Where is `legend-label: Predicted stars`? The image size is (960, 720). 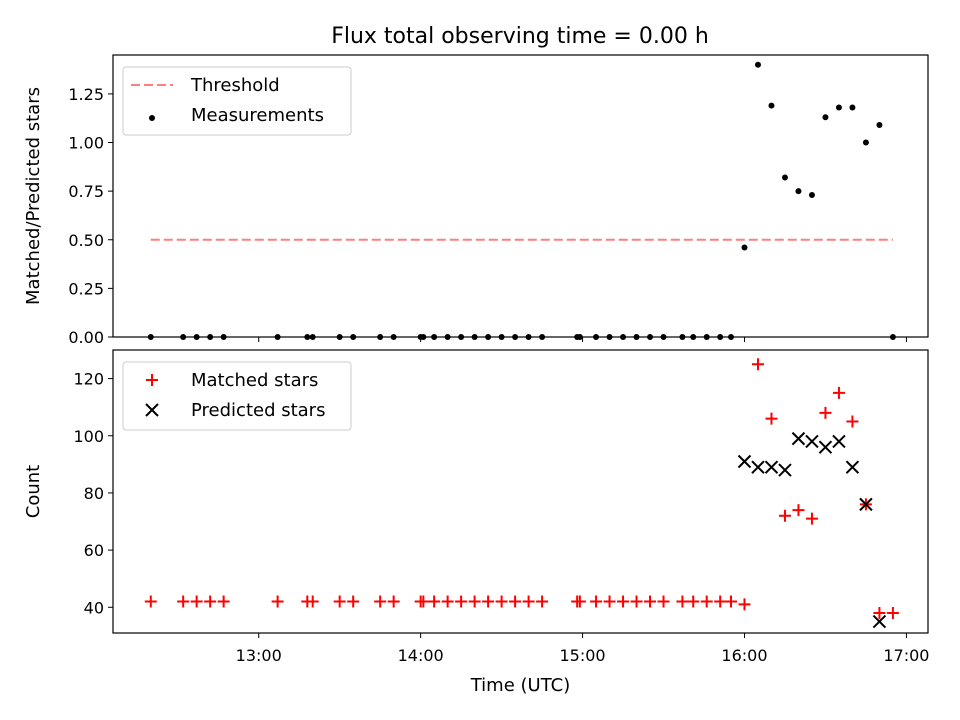 legend-label: Predicted stars is located at coordinates (258, 410).